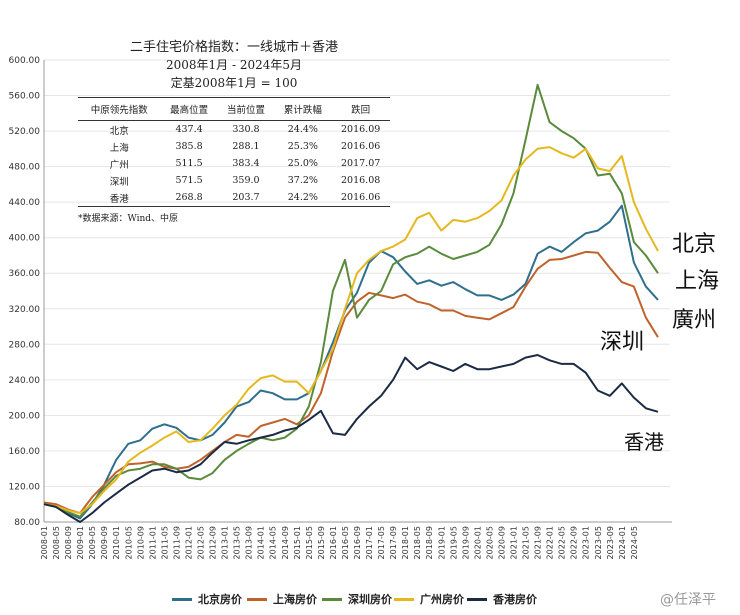 Image resolution: width=740 pixels, height=615 pixels. What do you see at coordinates (189, 163) in the screenshot?
I see `table-cell: 511.5` at bounding box center [189, 163].